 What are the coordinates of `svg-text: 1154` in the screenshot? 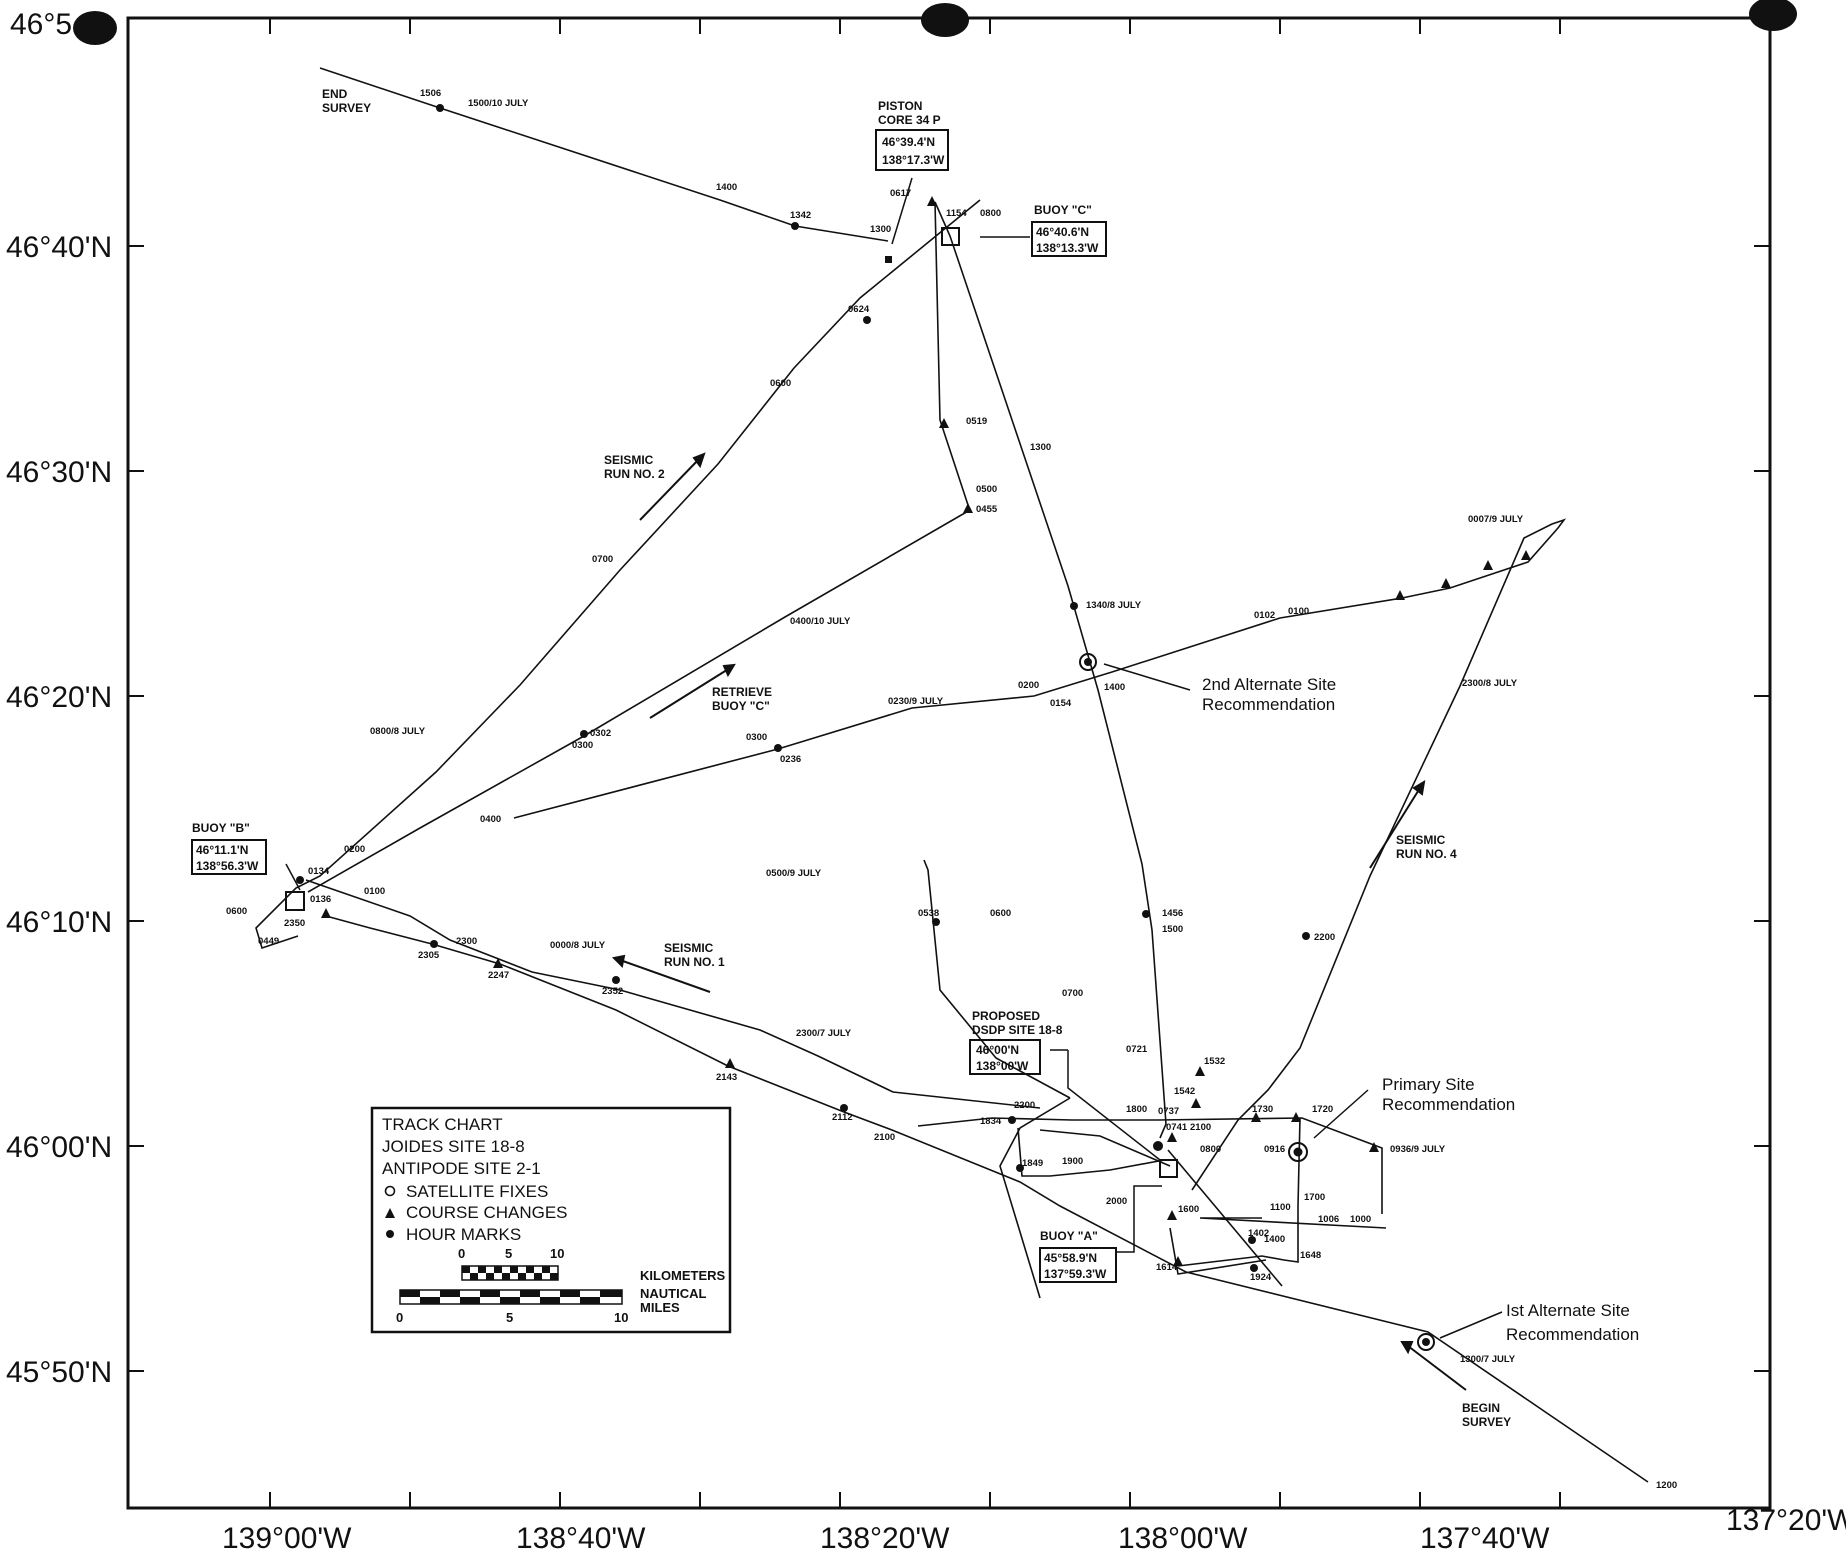 It's located at (956, 213).